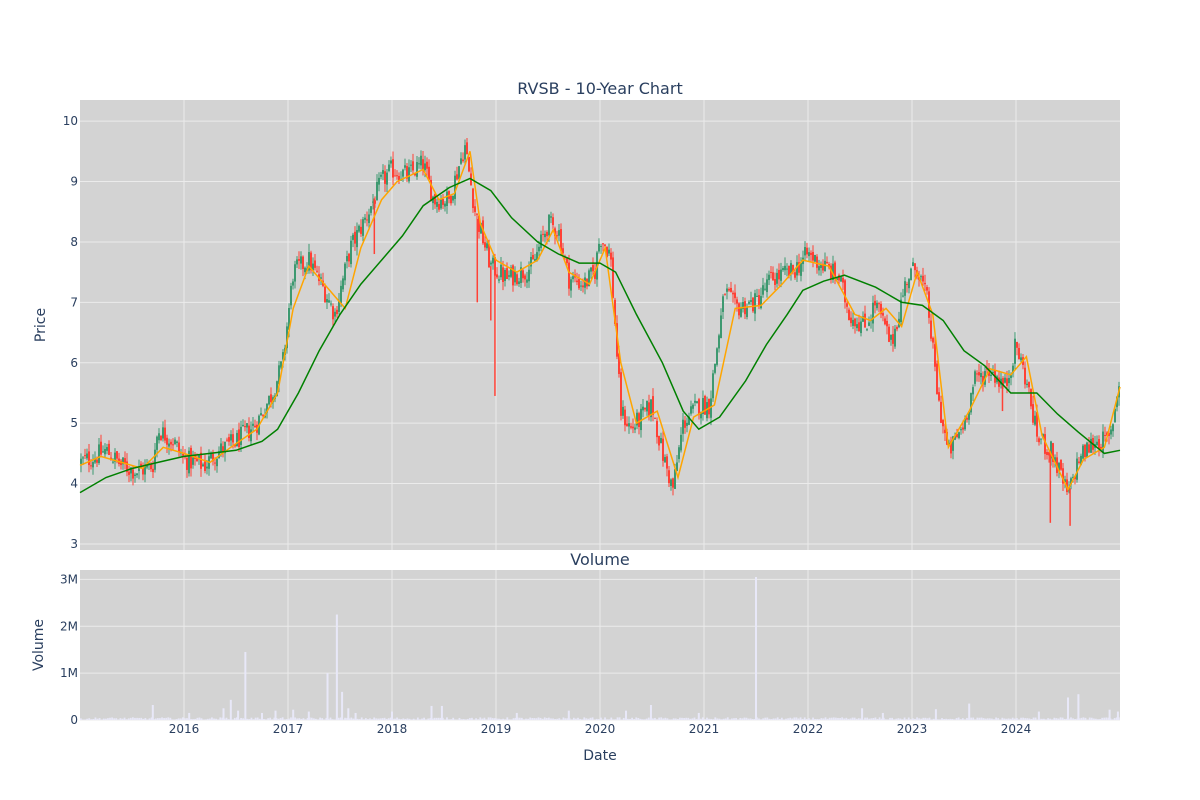  I want to click on x-axis-title: Date, so click(599, 756).